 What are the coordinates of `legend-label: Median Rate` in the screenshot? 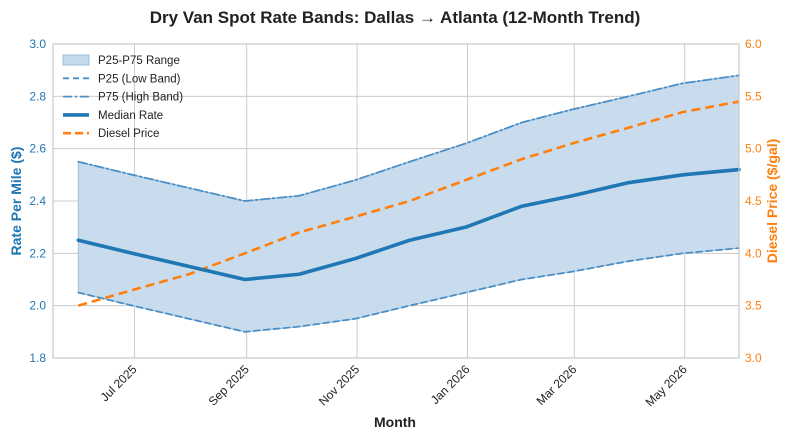 It's located at (130, 116).